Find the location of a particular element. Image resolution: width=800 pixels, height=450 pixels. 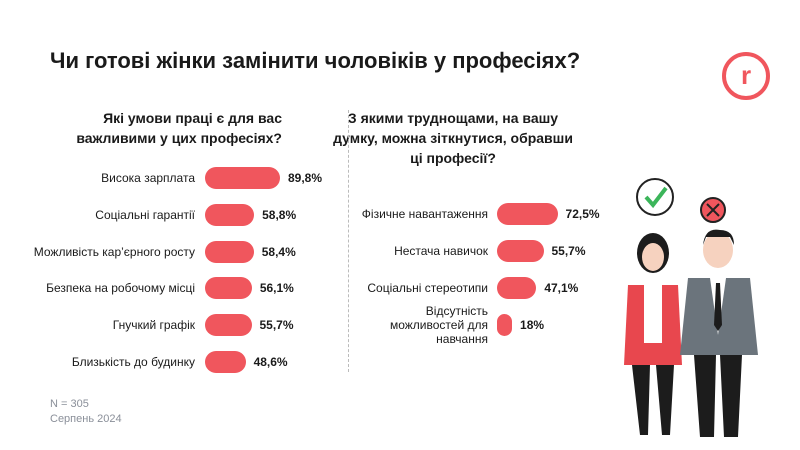

cross is located at coordinates (713, 210).